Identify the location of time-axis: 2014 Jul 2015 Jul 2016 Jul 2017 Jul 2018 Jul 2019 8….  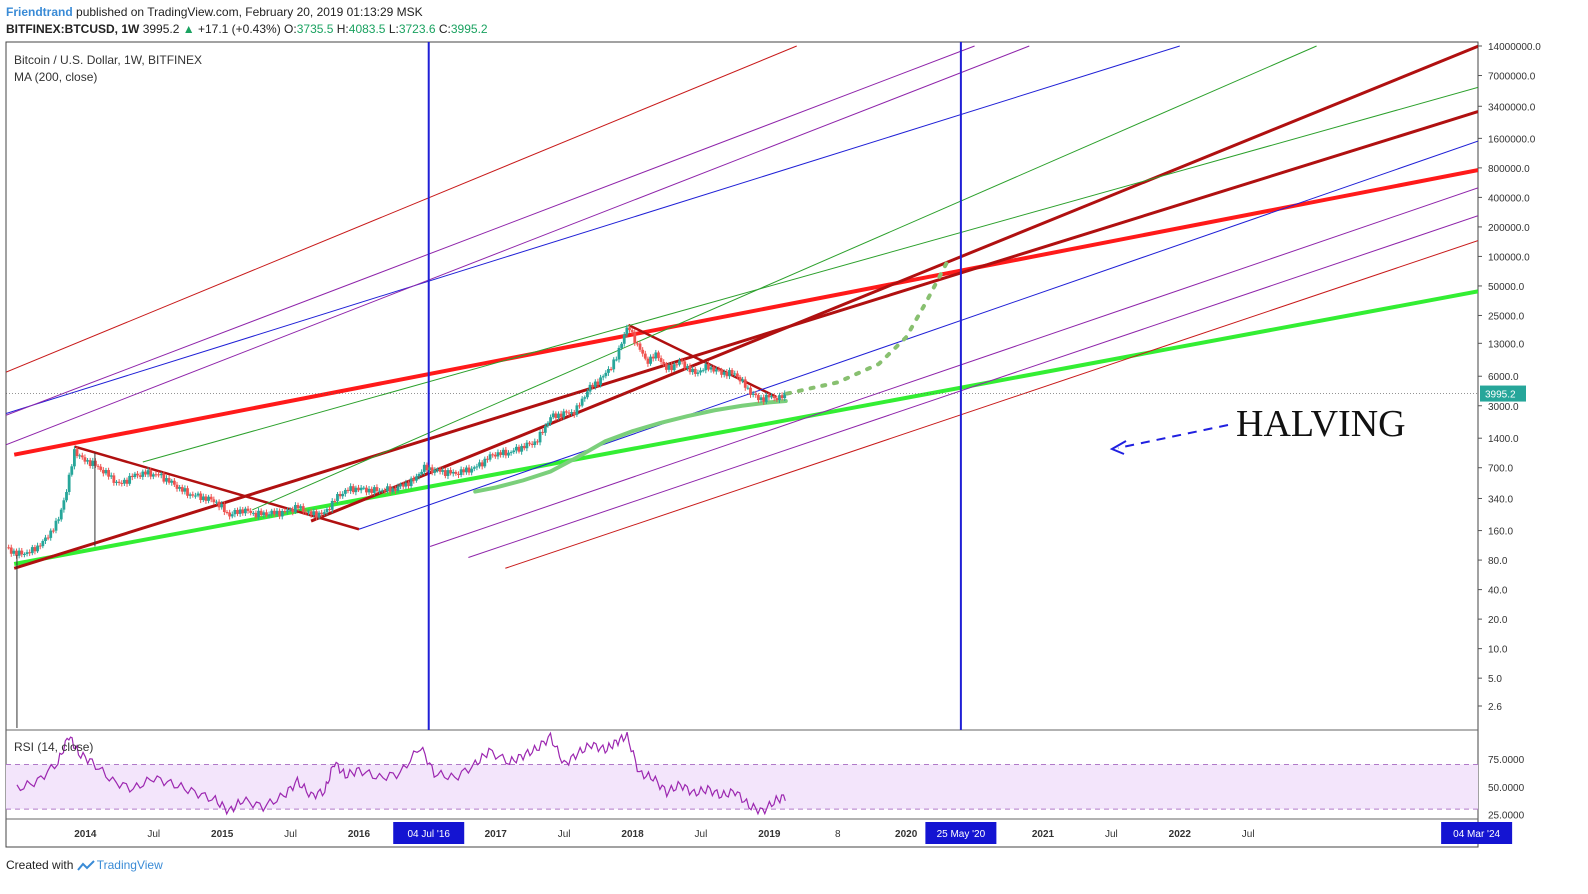
(793, 833).